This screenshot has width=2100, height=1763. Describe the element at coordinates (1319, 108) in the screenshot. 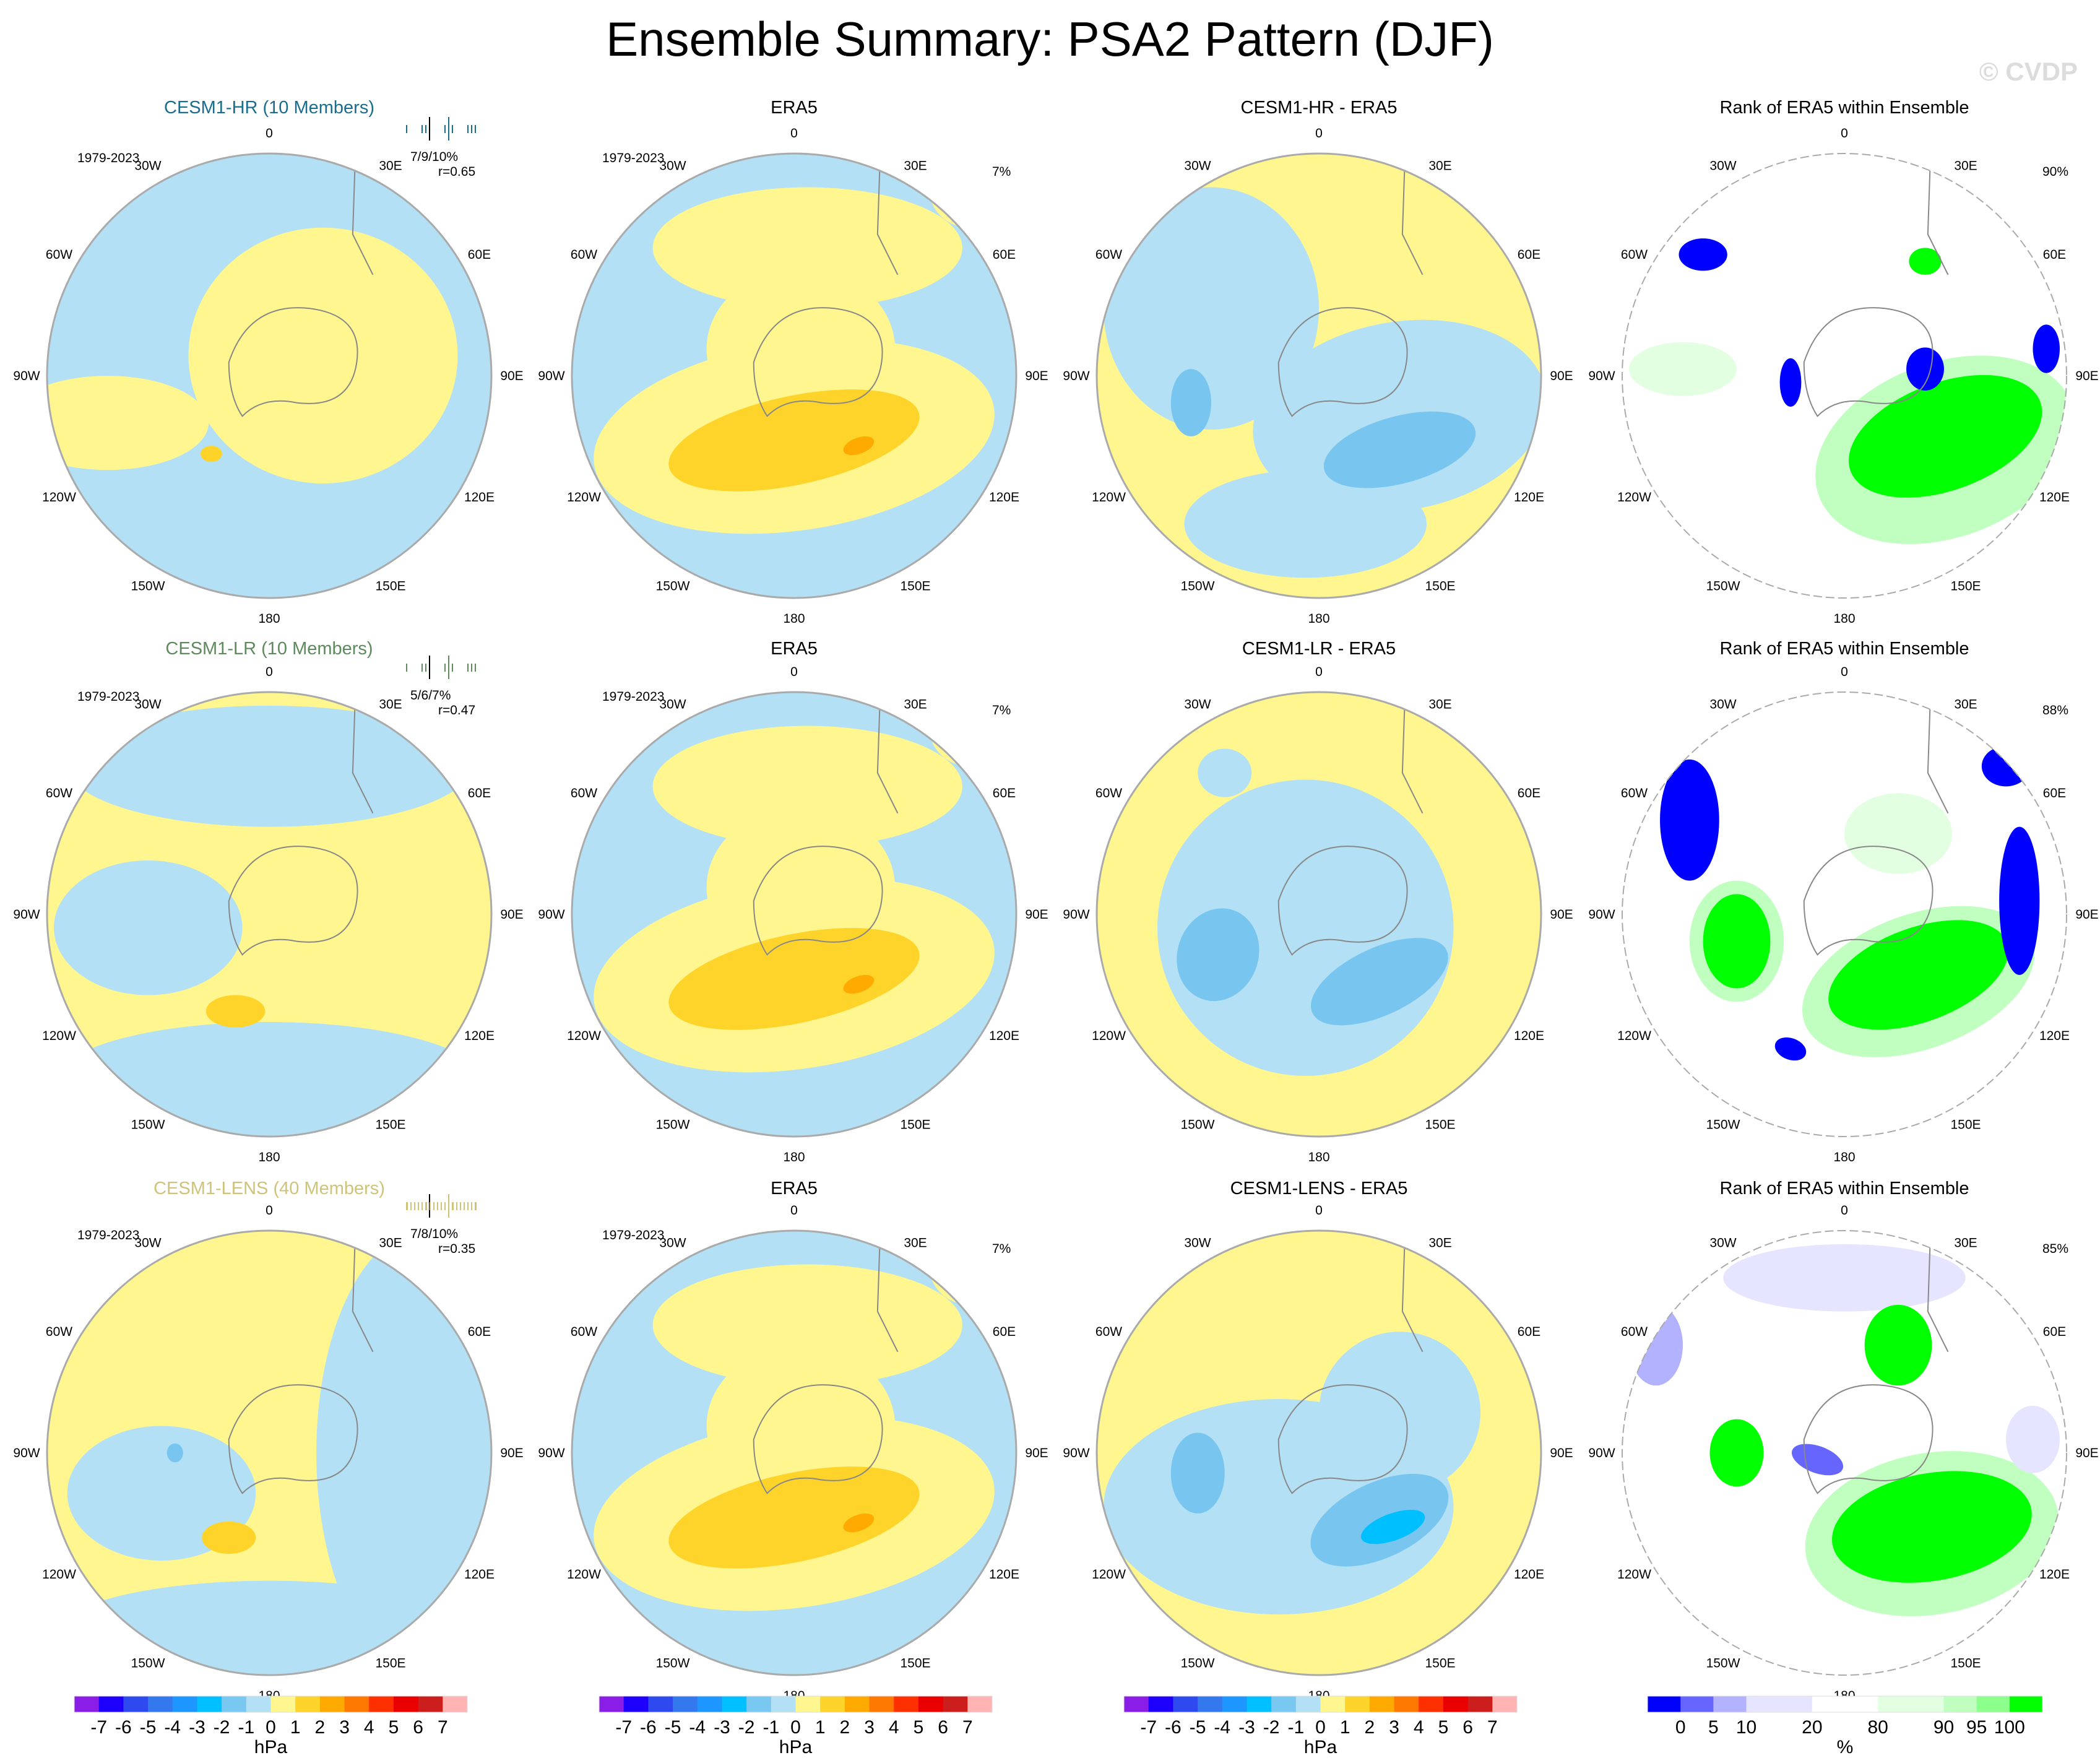

I see `panel-title: CESM1-HR - ERA5` at that location.